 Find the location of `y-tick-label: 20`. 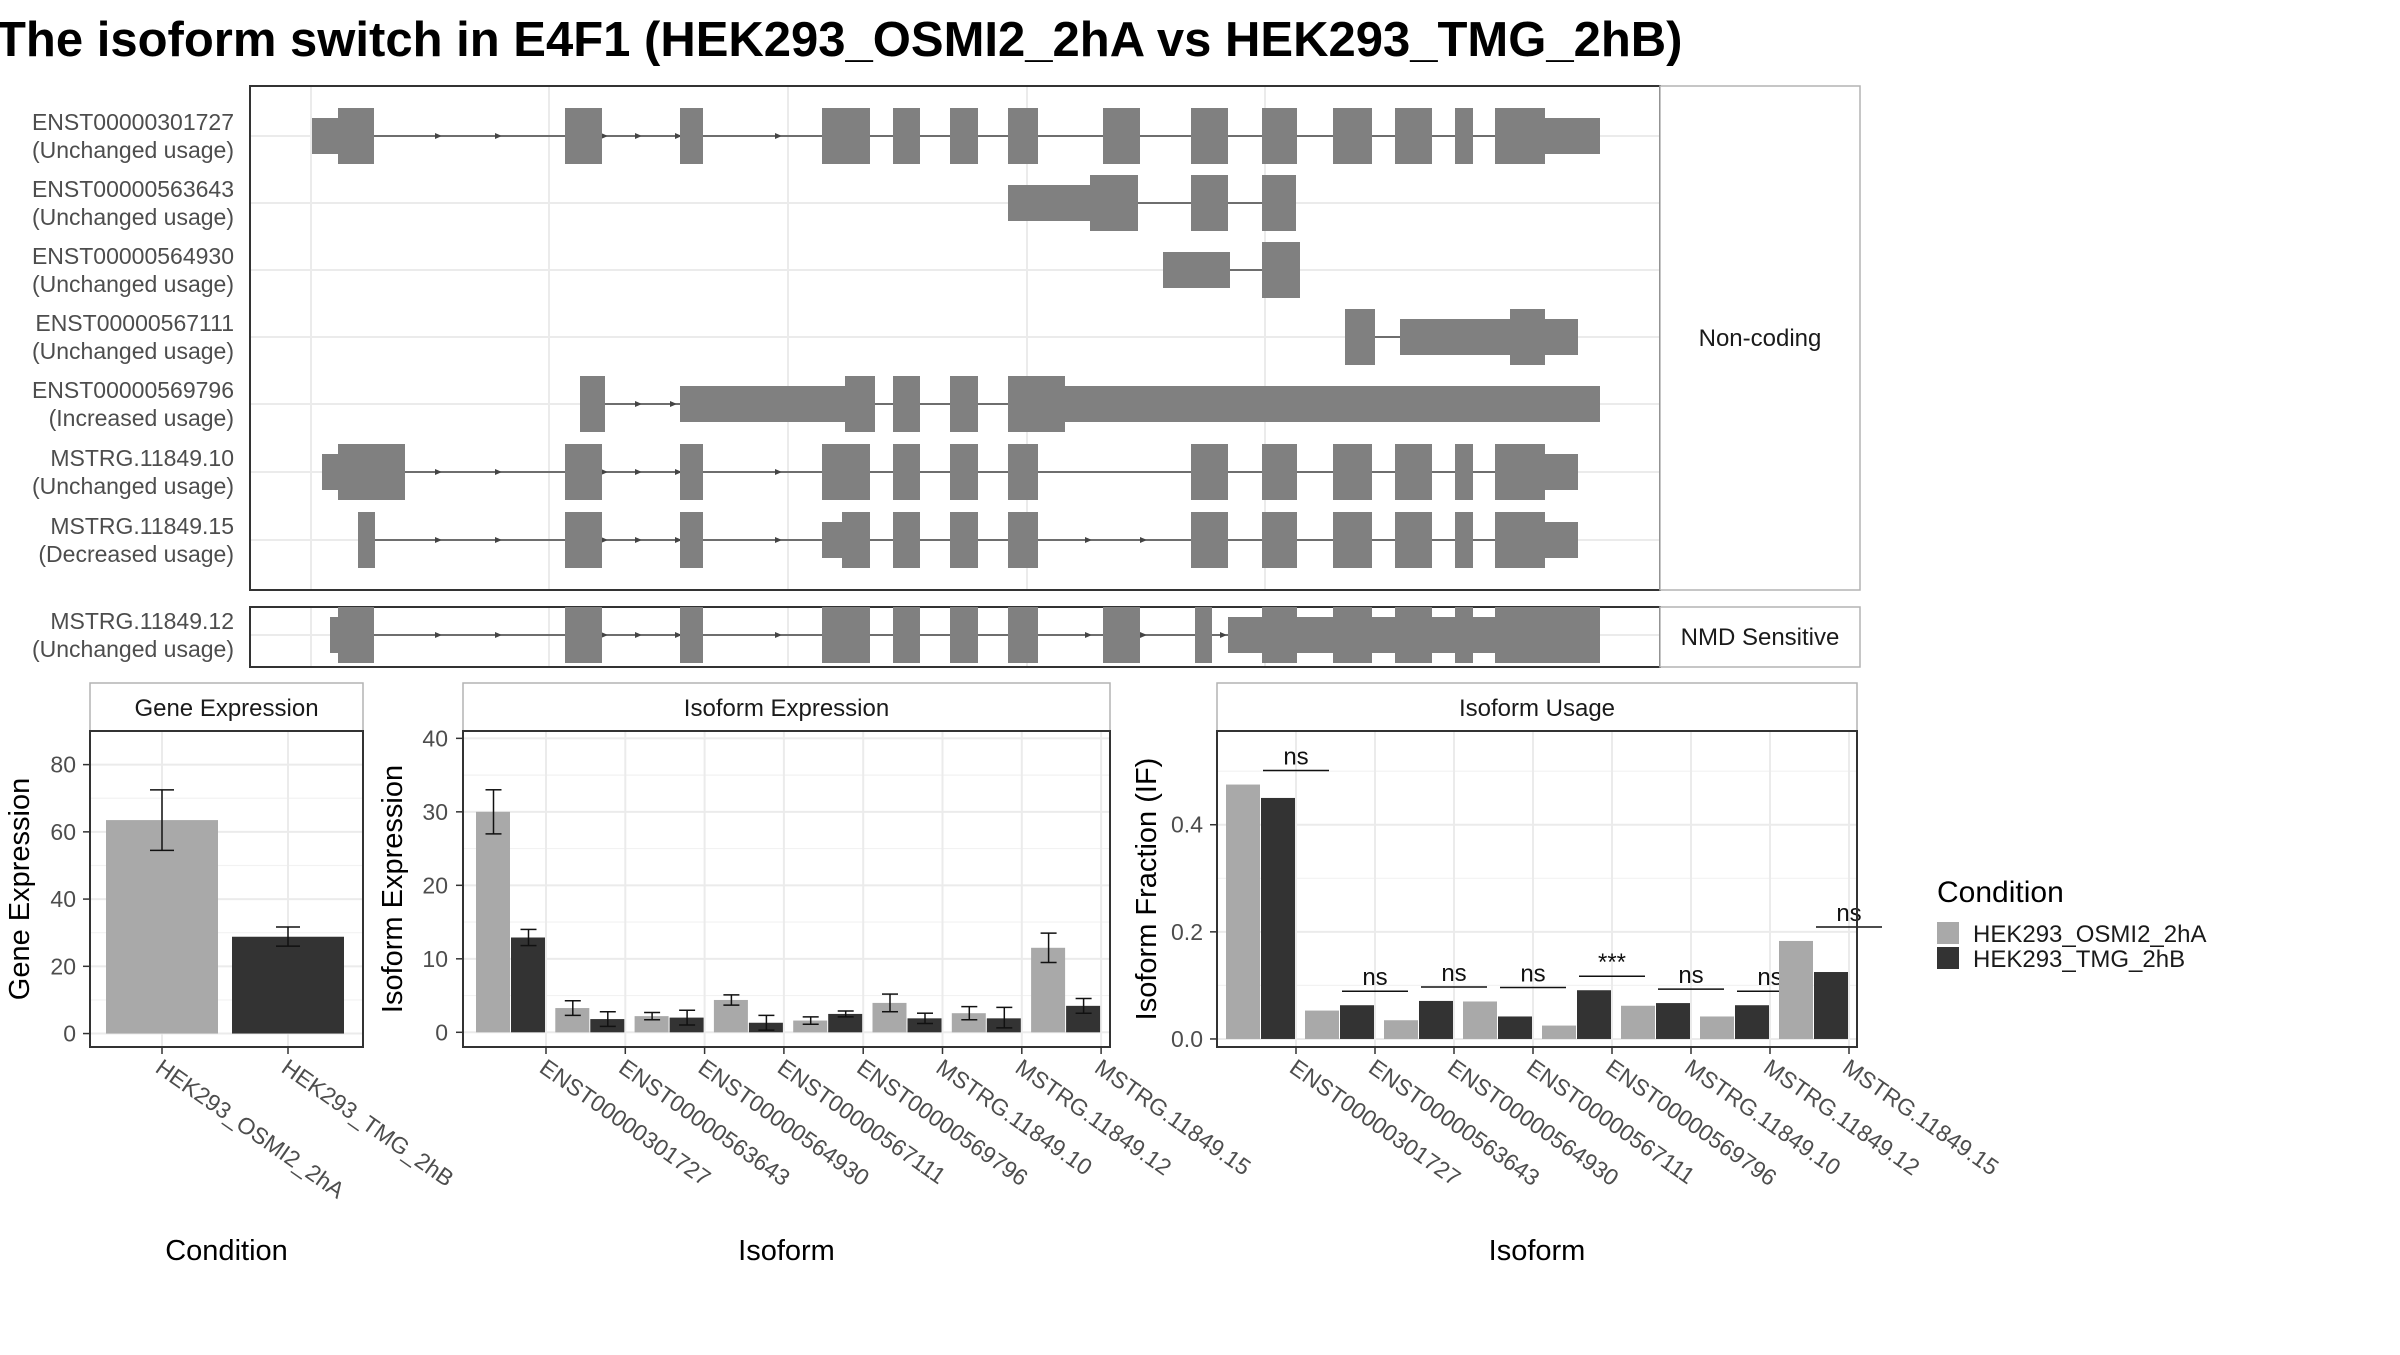

y-tick-label: 20 is located at coordinates (63, 966).